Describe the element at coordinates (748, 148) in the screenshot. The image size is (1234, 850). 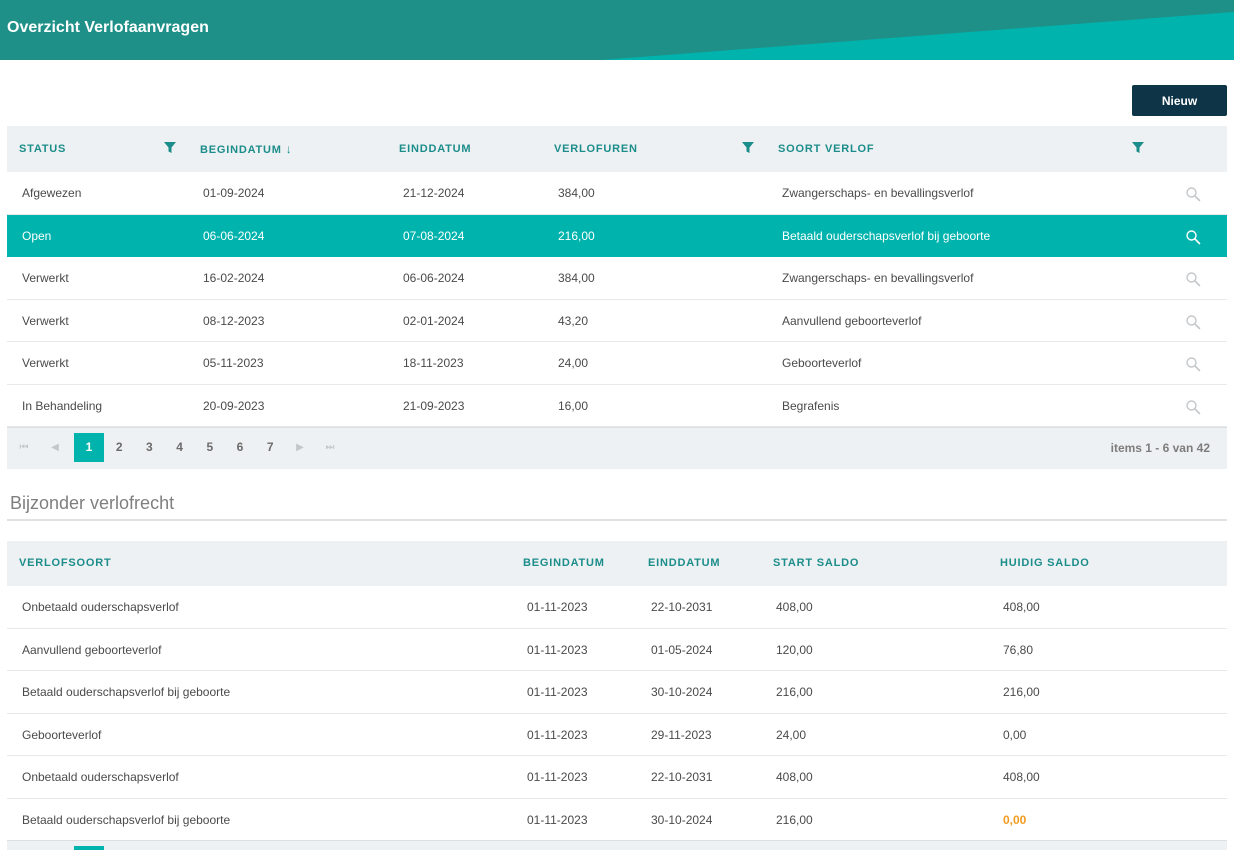
I see `hours-filter-icon` at that location.